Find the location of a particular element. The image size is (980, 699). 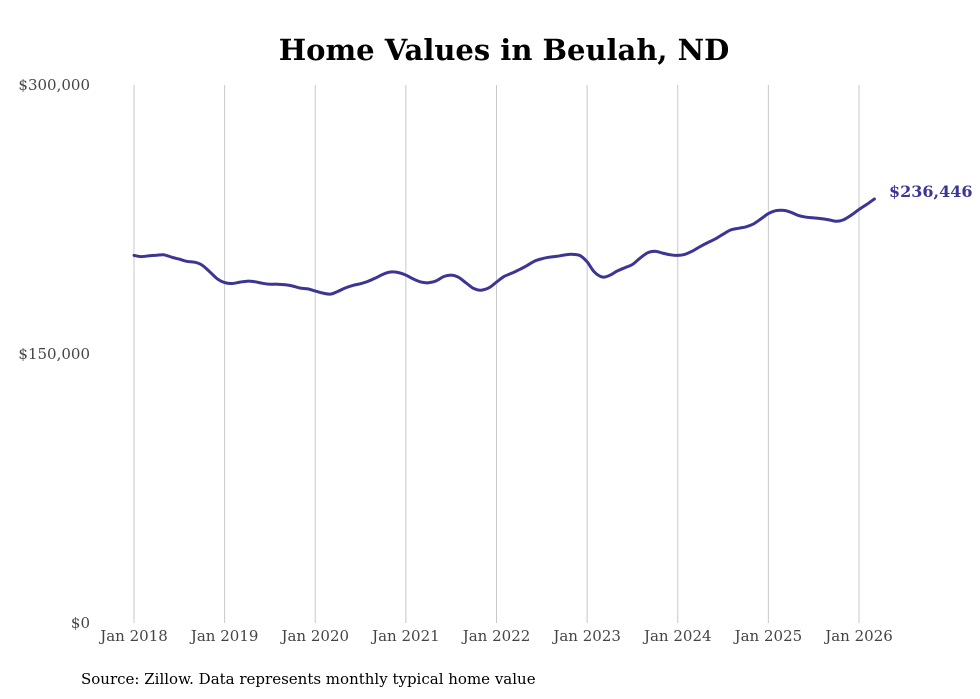

x-tick-label-2024: Jan 2024 is located at coordinates (677, 636).